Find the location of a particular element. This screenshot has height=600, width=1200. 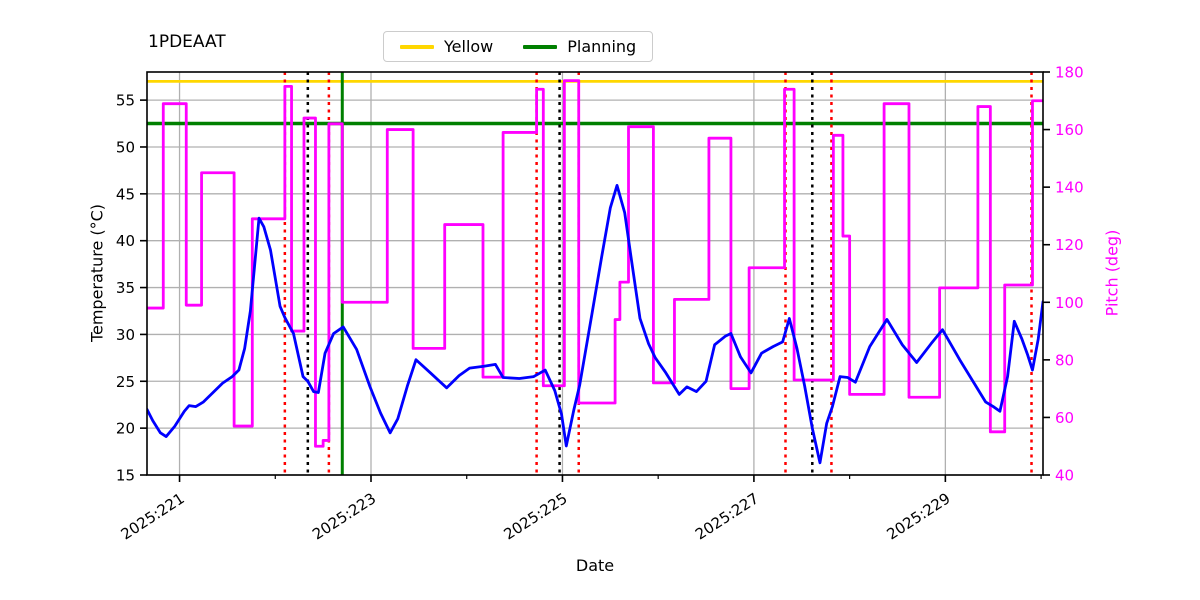

x-tick-label: 2025:229 is located at coordinates (918, 516).